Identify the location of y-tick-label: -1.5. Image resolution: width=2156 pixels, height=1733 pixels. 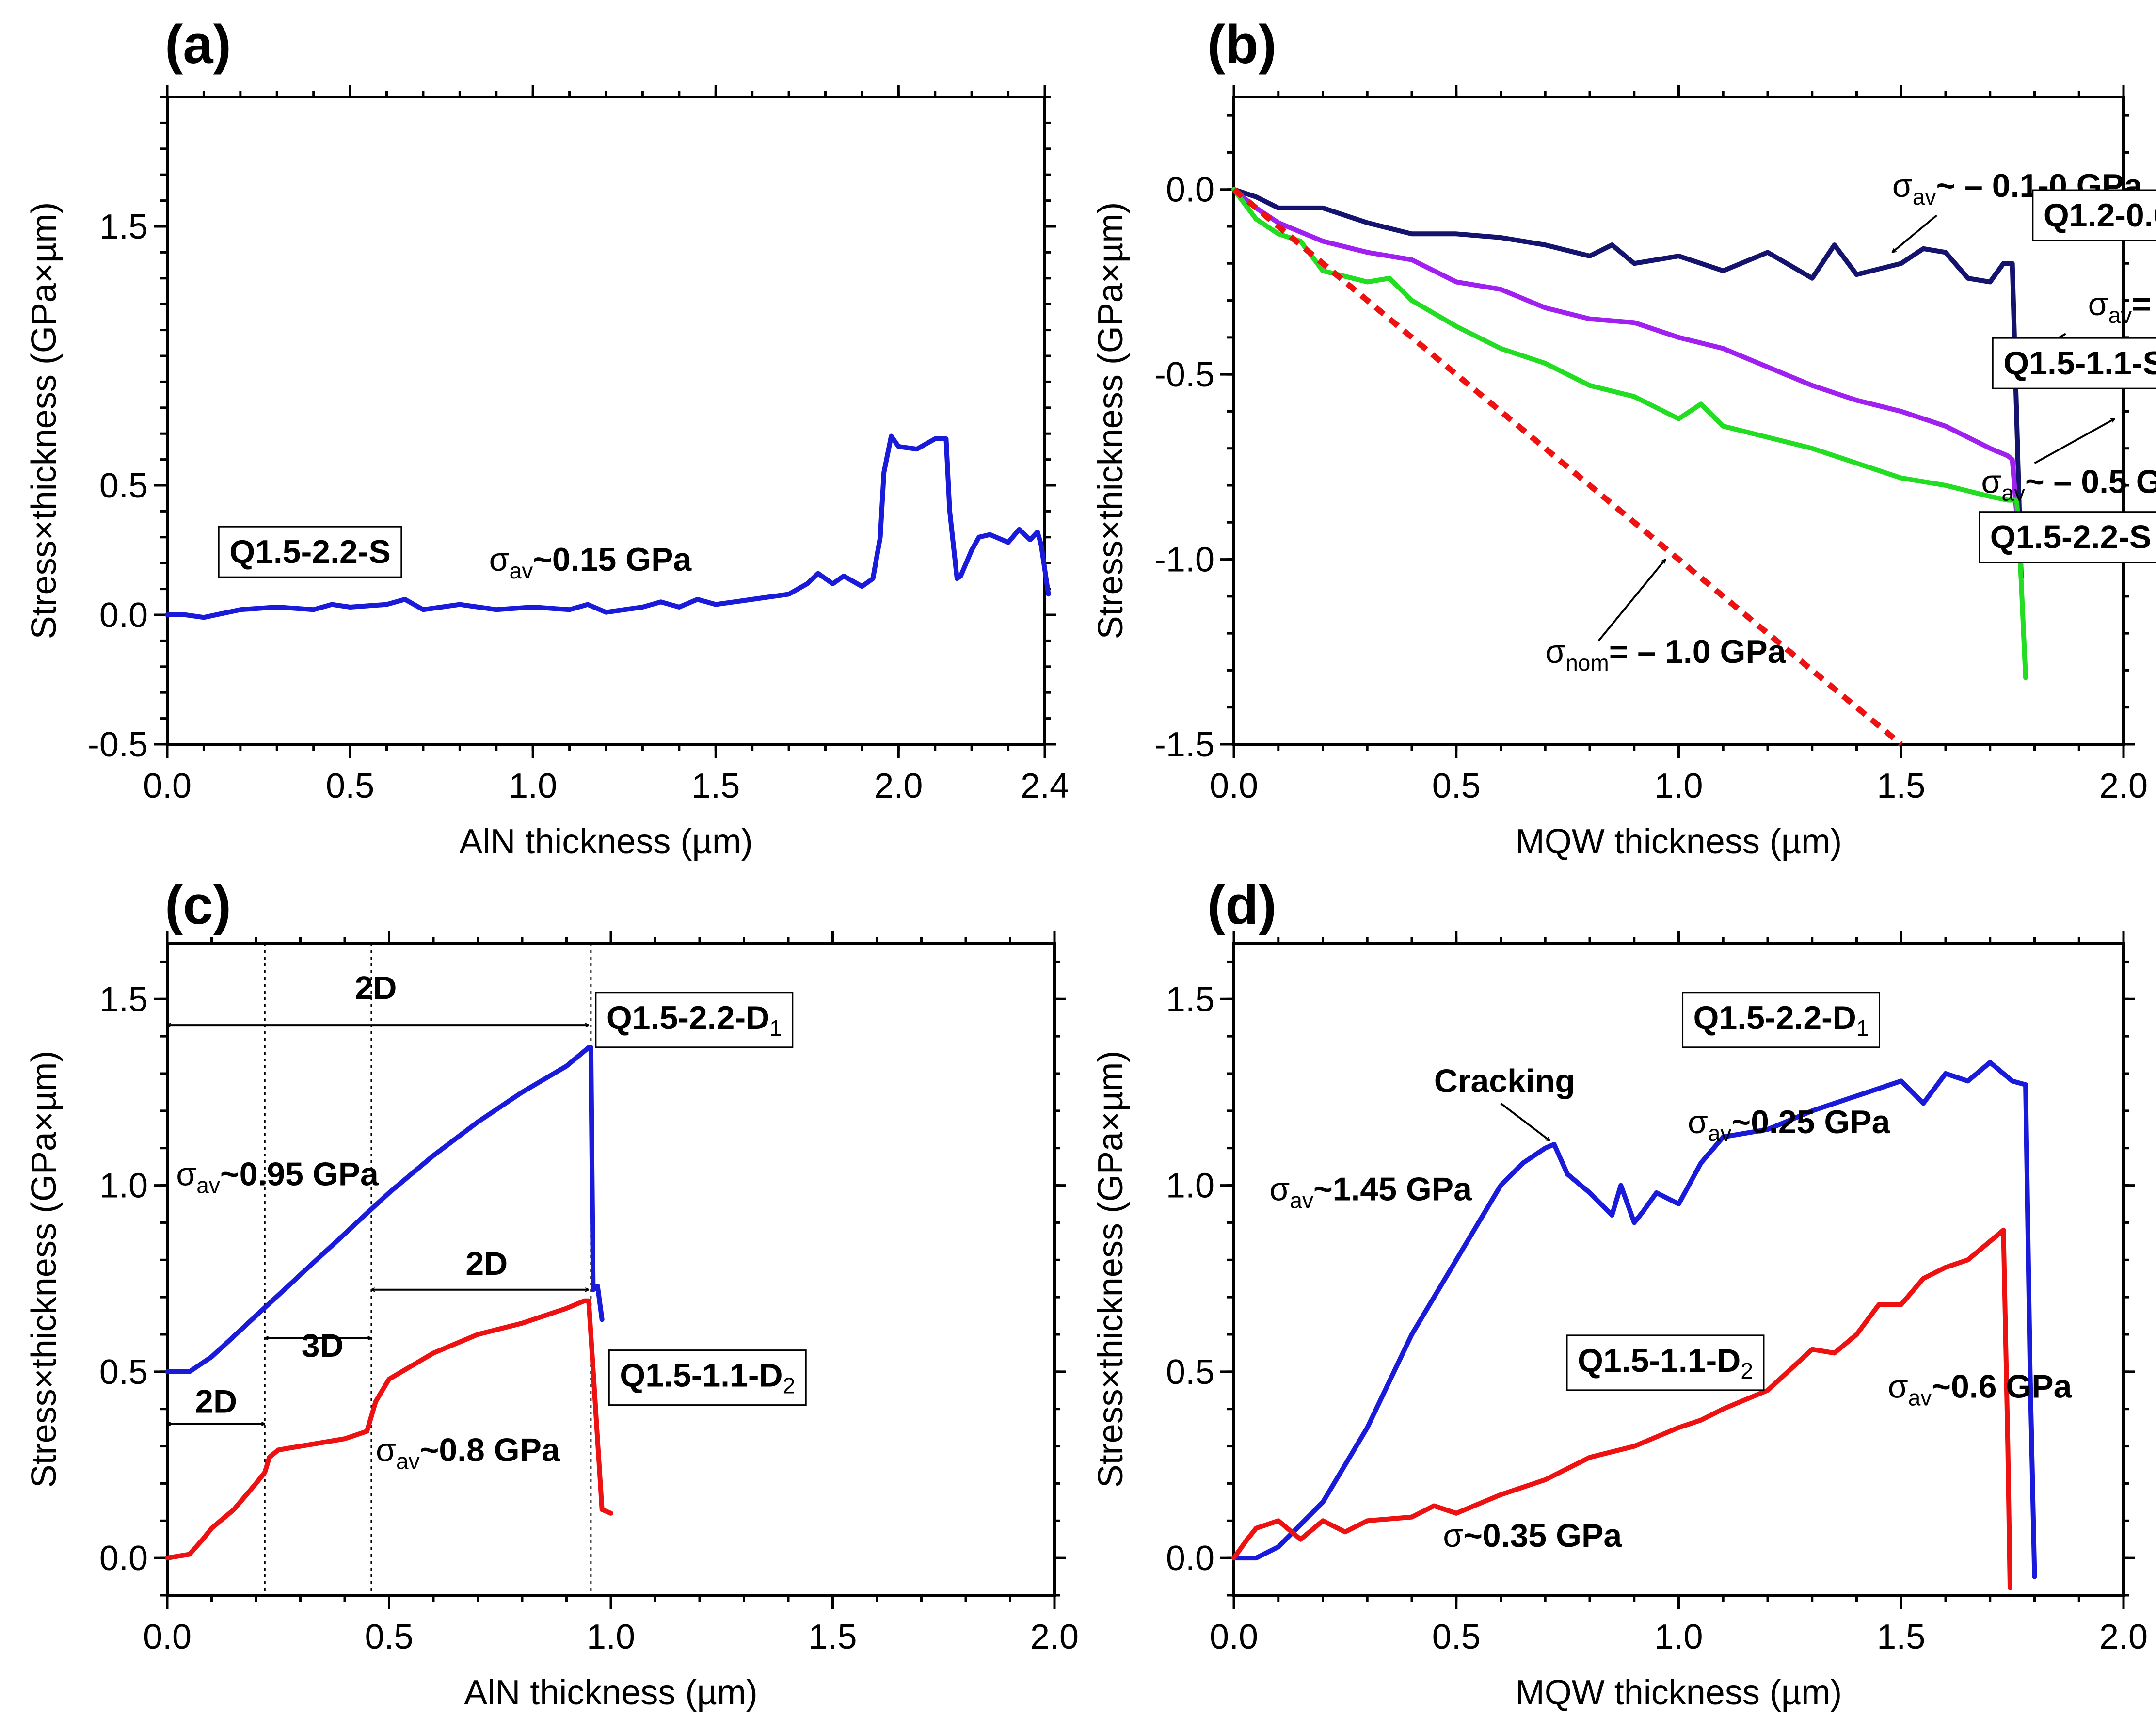
(1184, 744).